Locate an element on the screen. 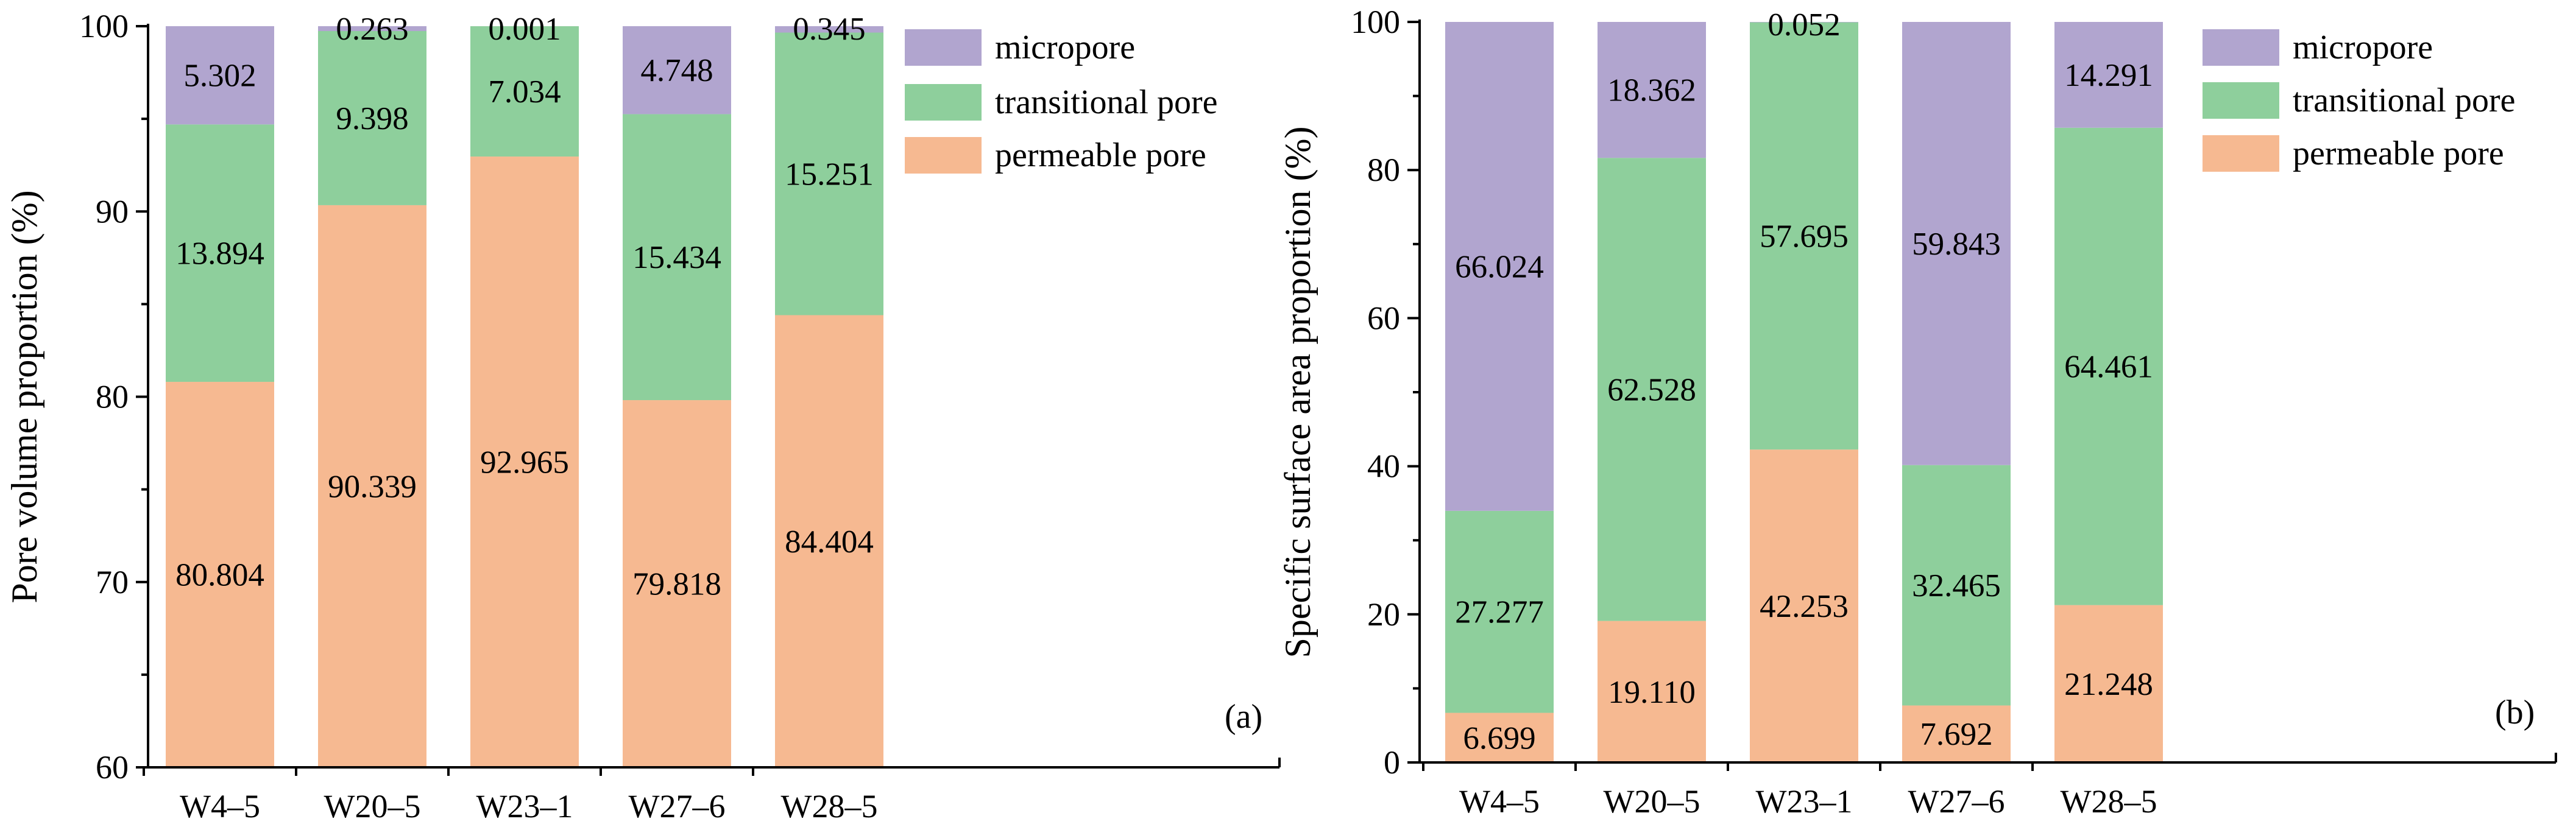  data-label: 9.398 is located at coordinates (372, 118).